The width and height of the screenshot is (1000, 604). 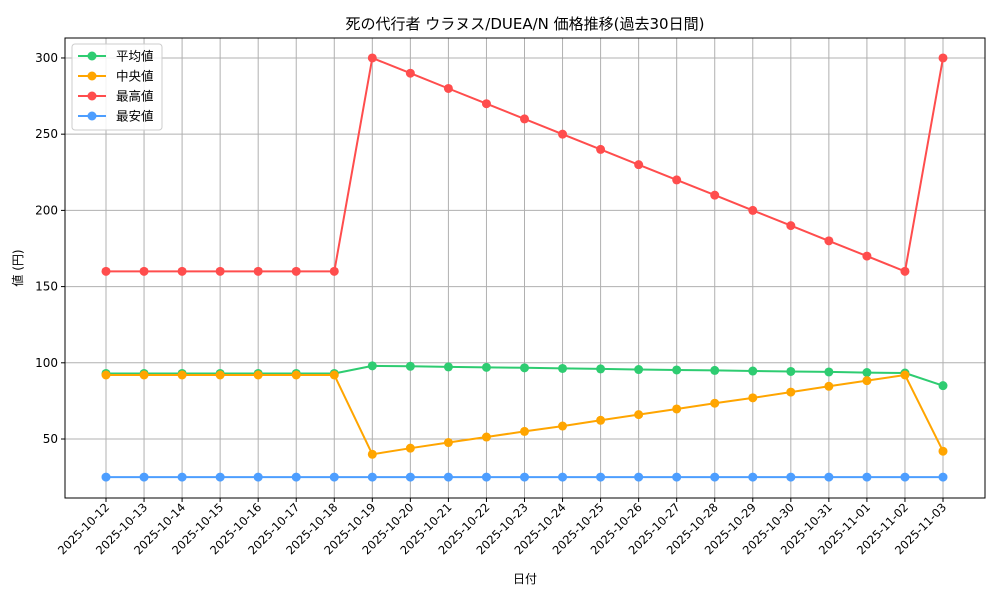 I want to click on legend-box, so click(x=117, y=87).